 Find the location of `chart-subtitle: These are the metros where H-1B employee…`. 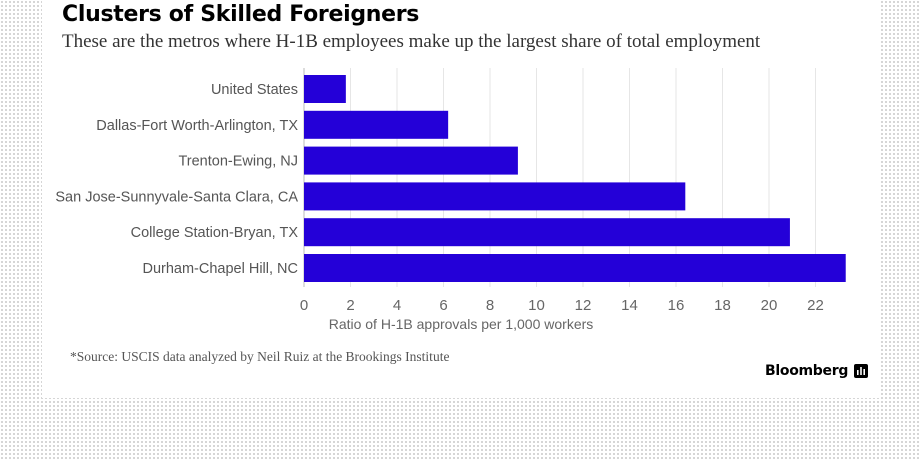

chart-subtitle: These are the metros where H-1B employee… is located at coordinates (411, 41).